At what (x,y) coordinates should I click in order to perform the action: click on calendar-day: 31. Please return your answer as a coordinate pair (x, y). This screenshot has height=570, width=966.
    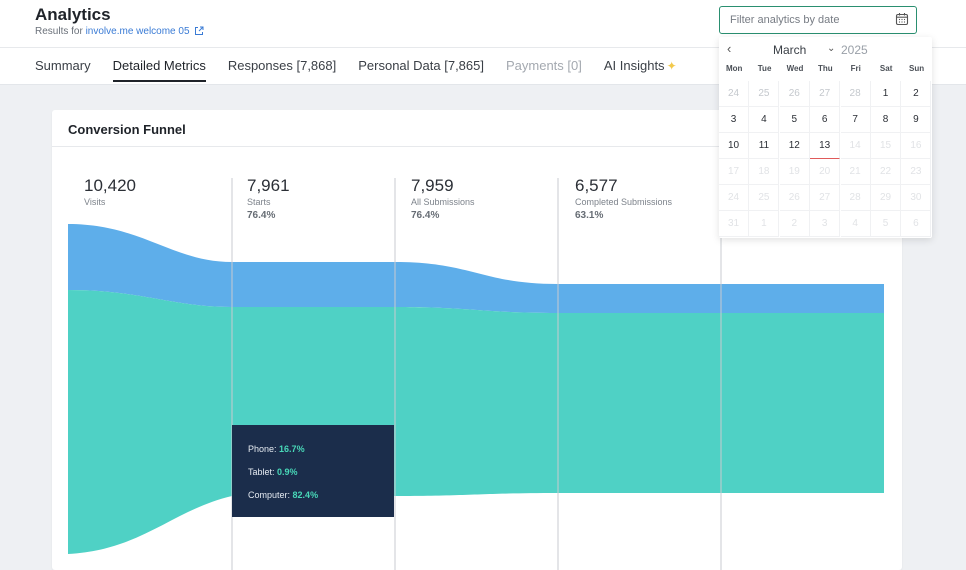
    Looking at the image, I should click on (734, 224).